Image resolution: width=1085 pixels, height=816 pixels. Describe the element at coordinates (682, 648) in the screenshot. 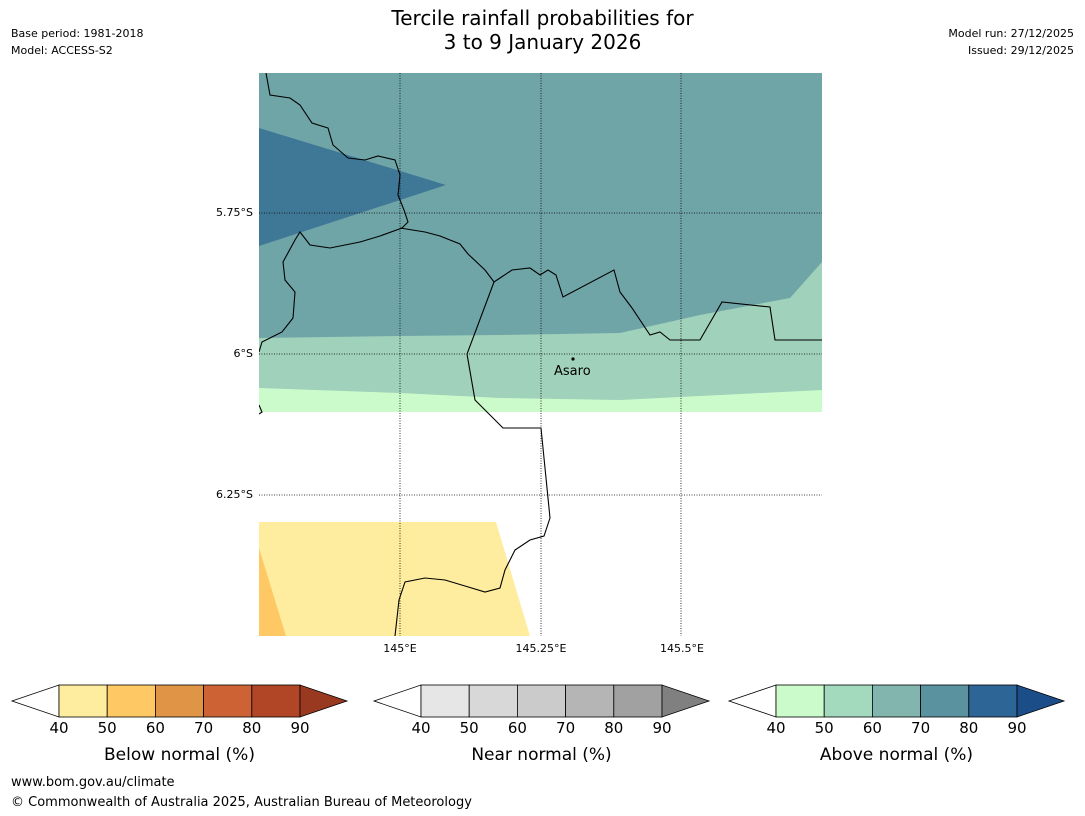

I see `lon-label-1455: 145.5°E` at that location.